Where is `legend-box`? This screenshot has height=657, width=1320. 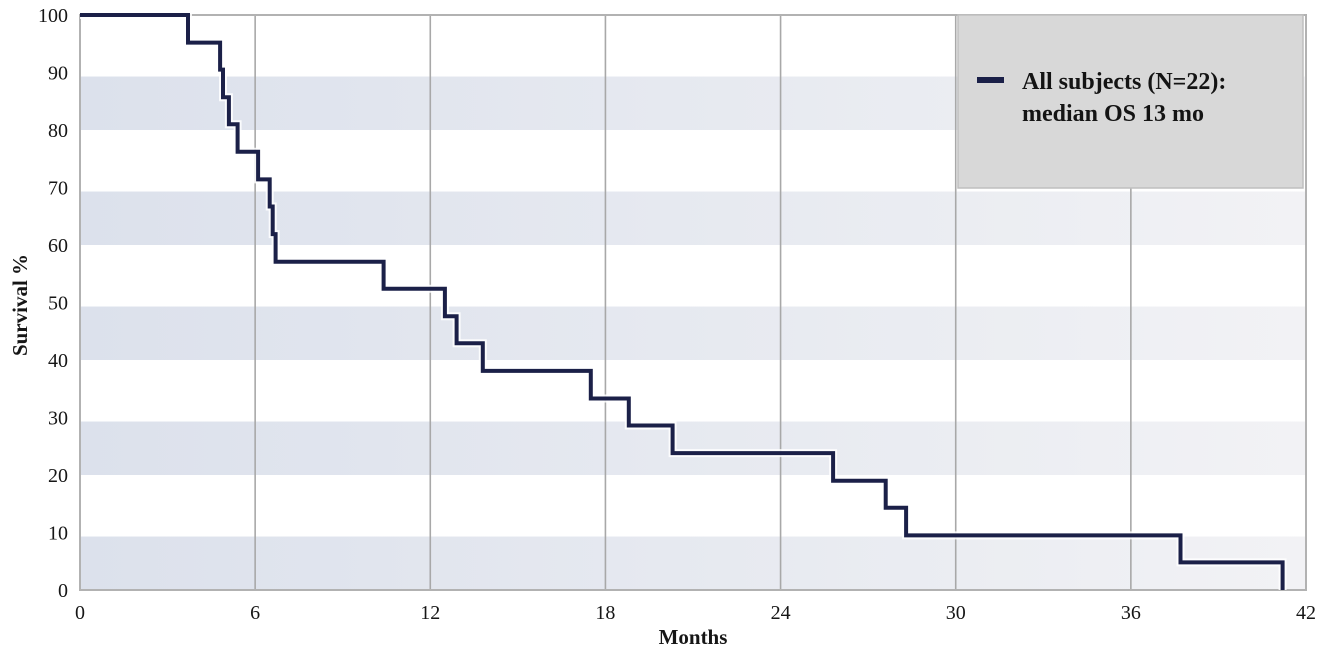
legend-box is located at coordinates (1130, 101).